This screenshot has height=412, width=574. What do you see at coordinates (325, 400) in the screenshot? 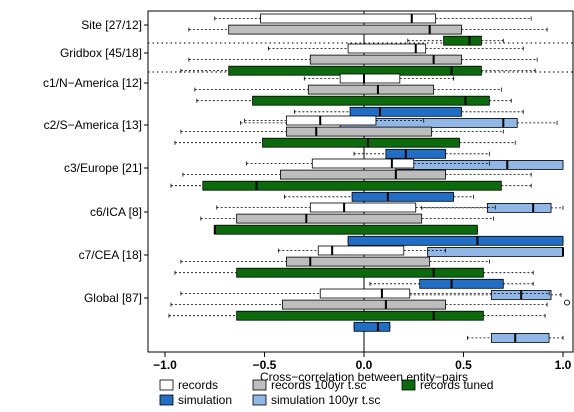
I see `legend-label: simulation 100yr t.sc` at bounding box center [325, 400].